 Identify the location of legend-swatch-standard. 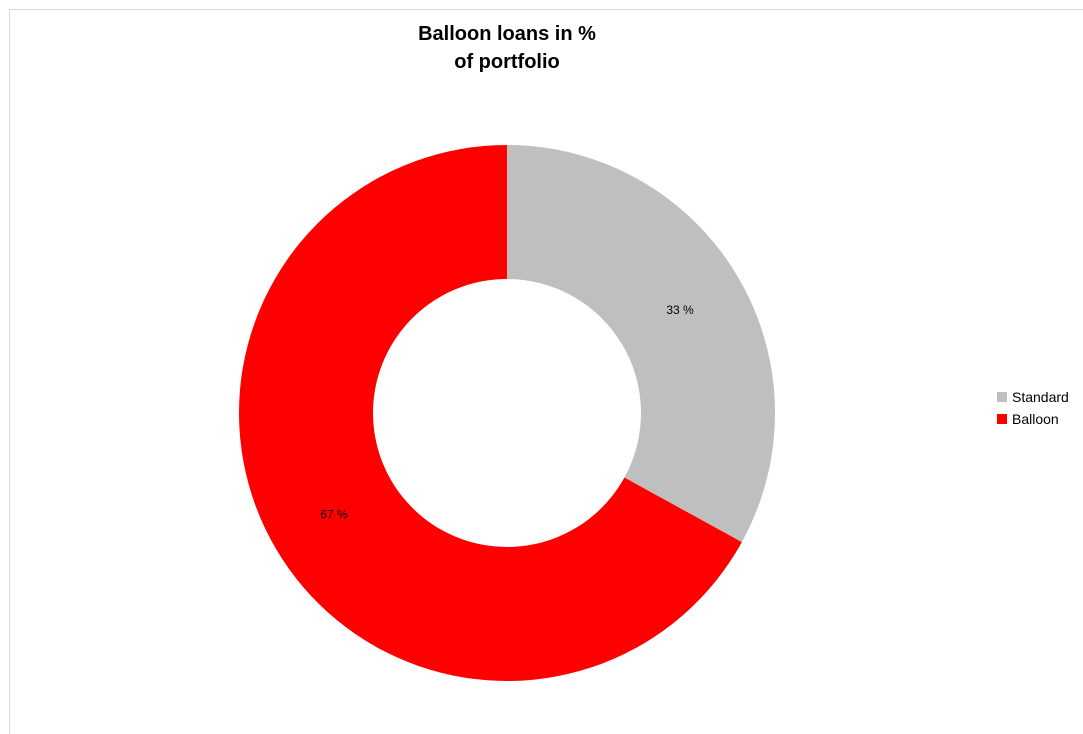
(1002, 397).